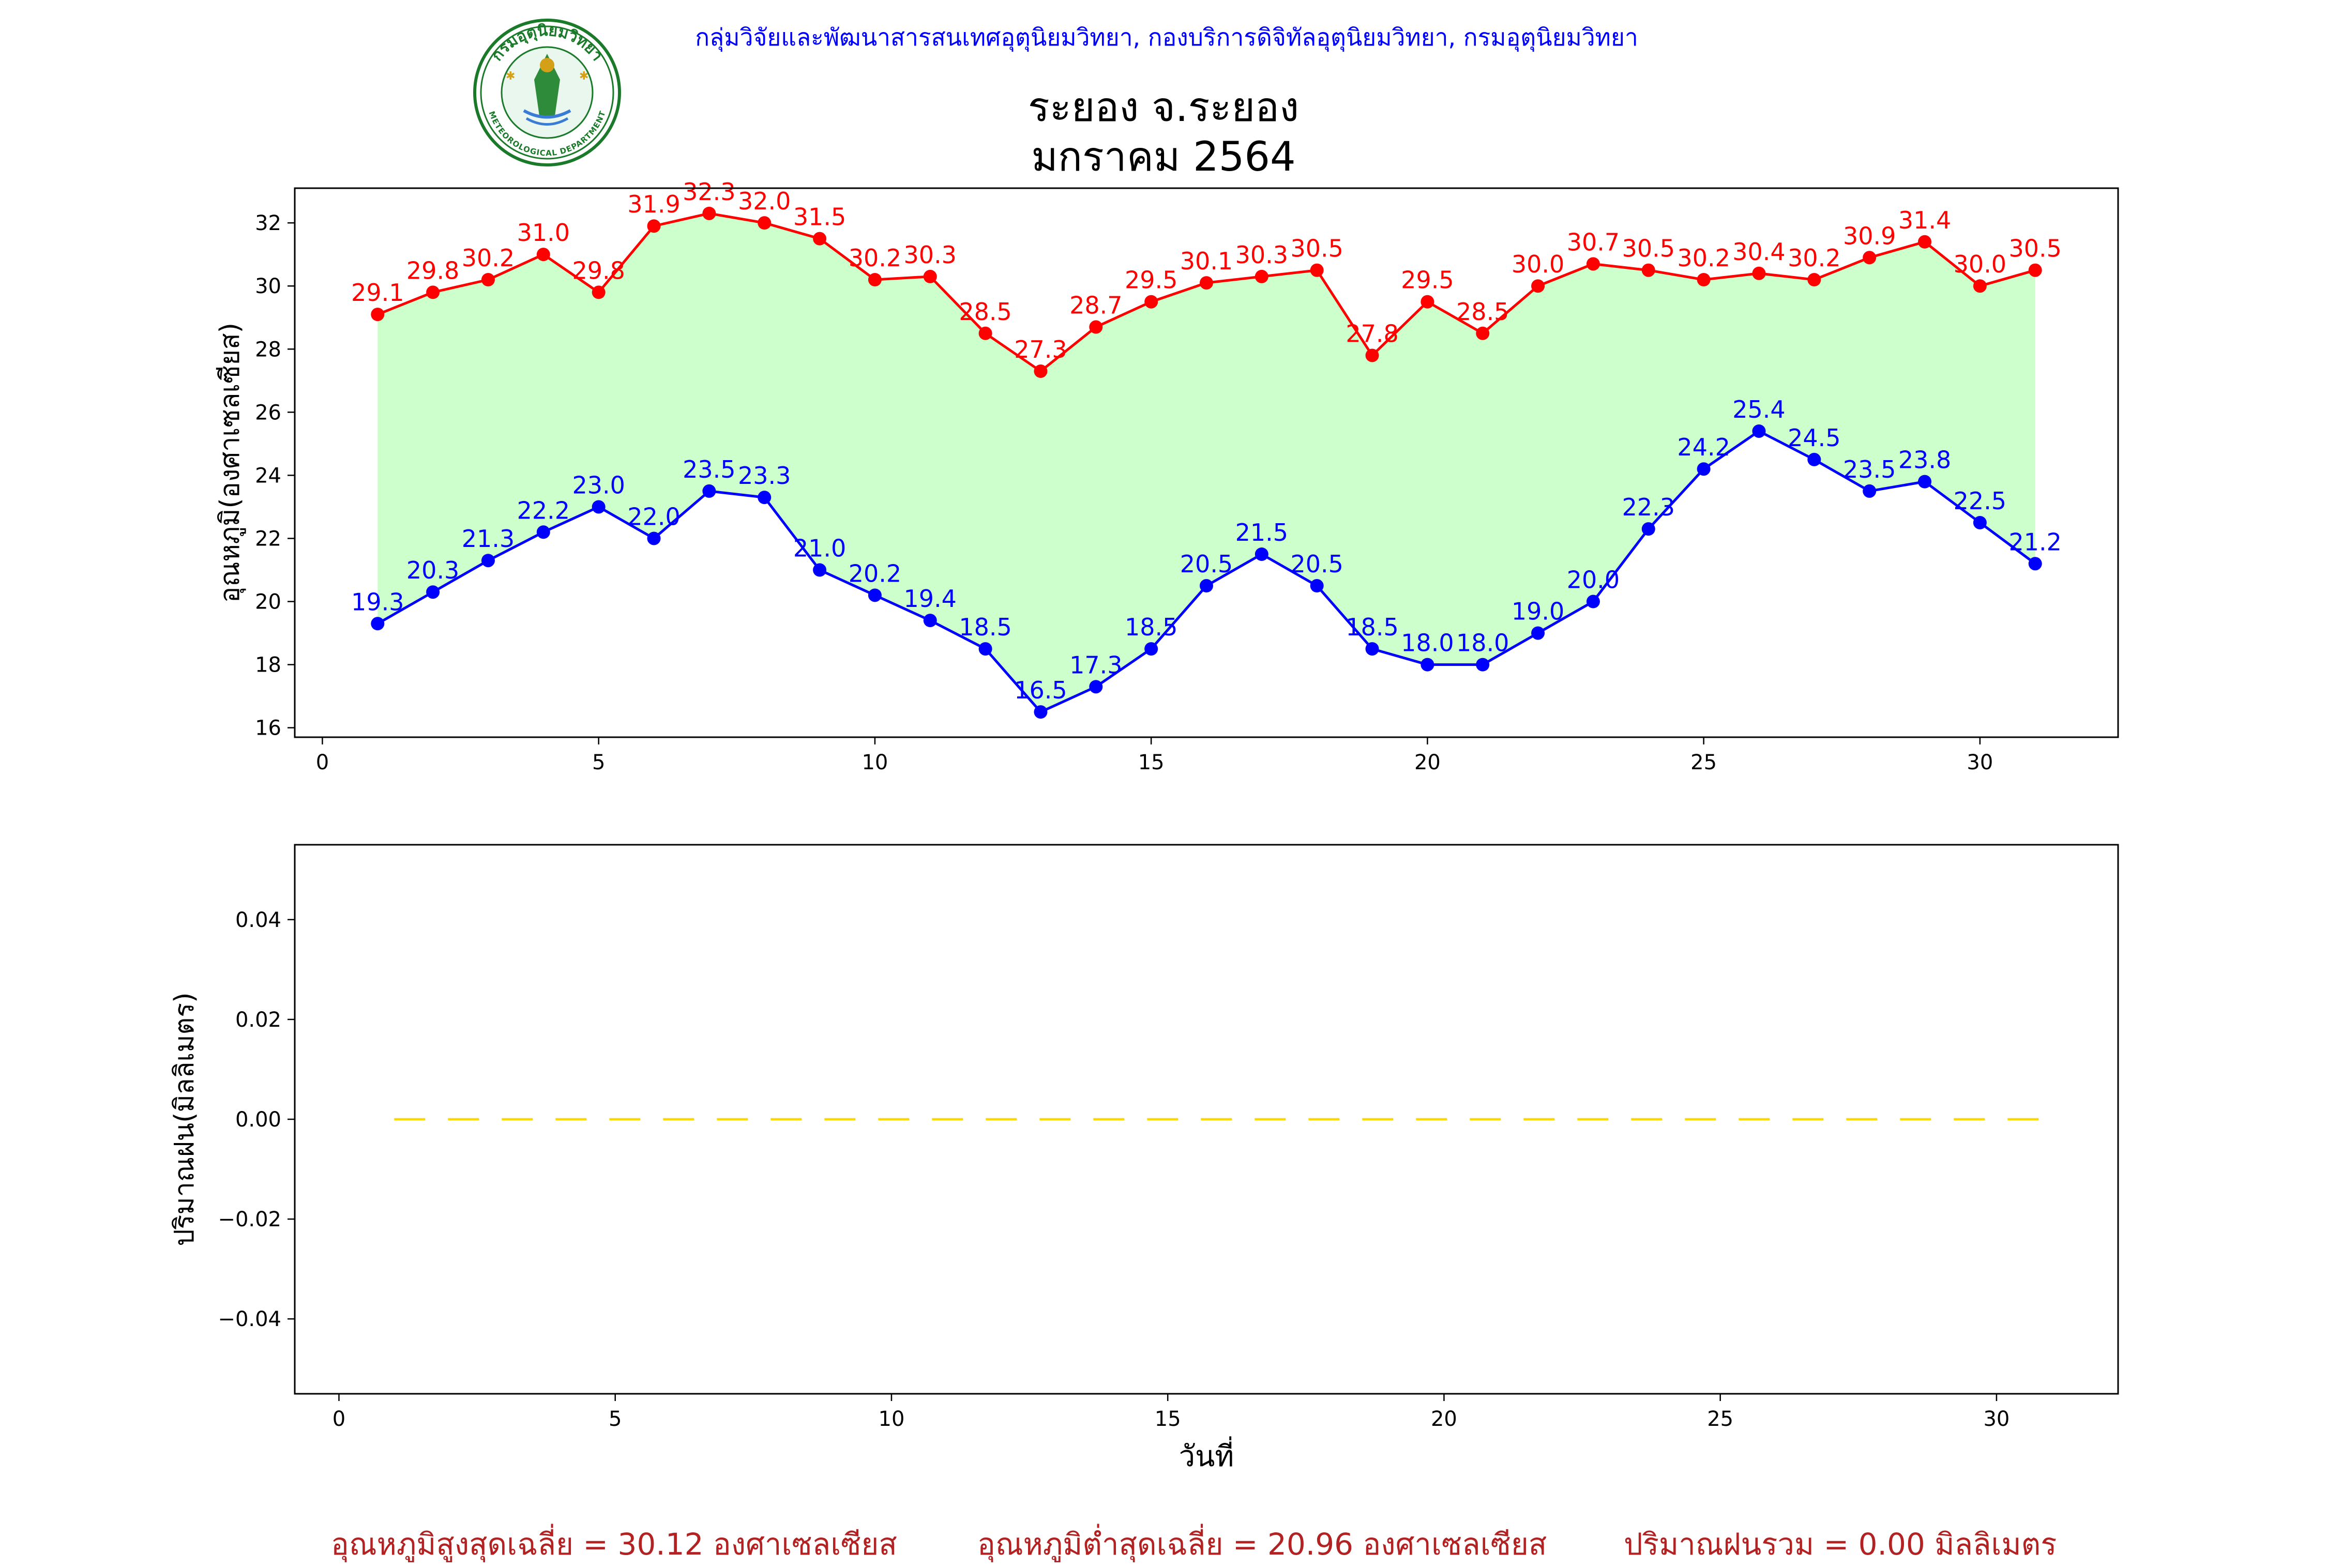 This screenshot has width=2327, height=1568. Describe the element at coordinates (1703, 762) in the screenshot. I see `temperature-x-tick-label: 25` at that location.